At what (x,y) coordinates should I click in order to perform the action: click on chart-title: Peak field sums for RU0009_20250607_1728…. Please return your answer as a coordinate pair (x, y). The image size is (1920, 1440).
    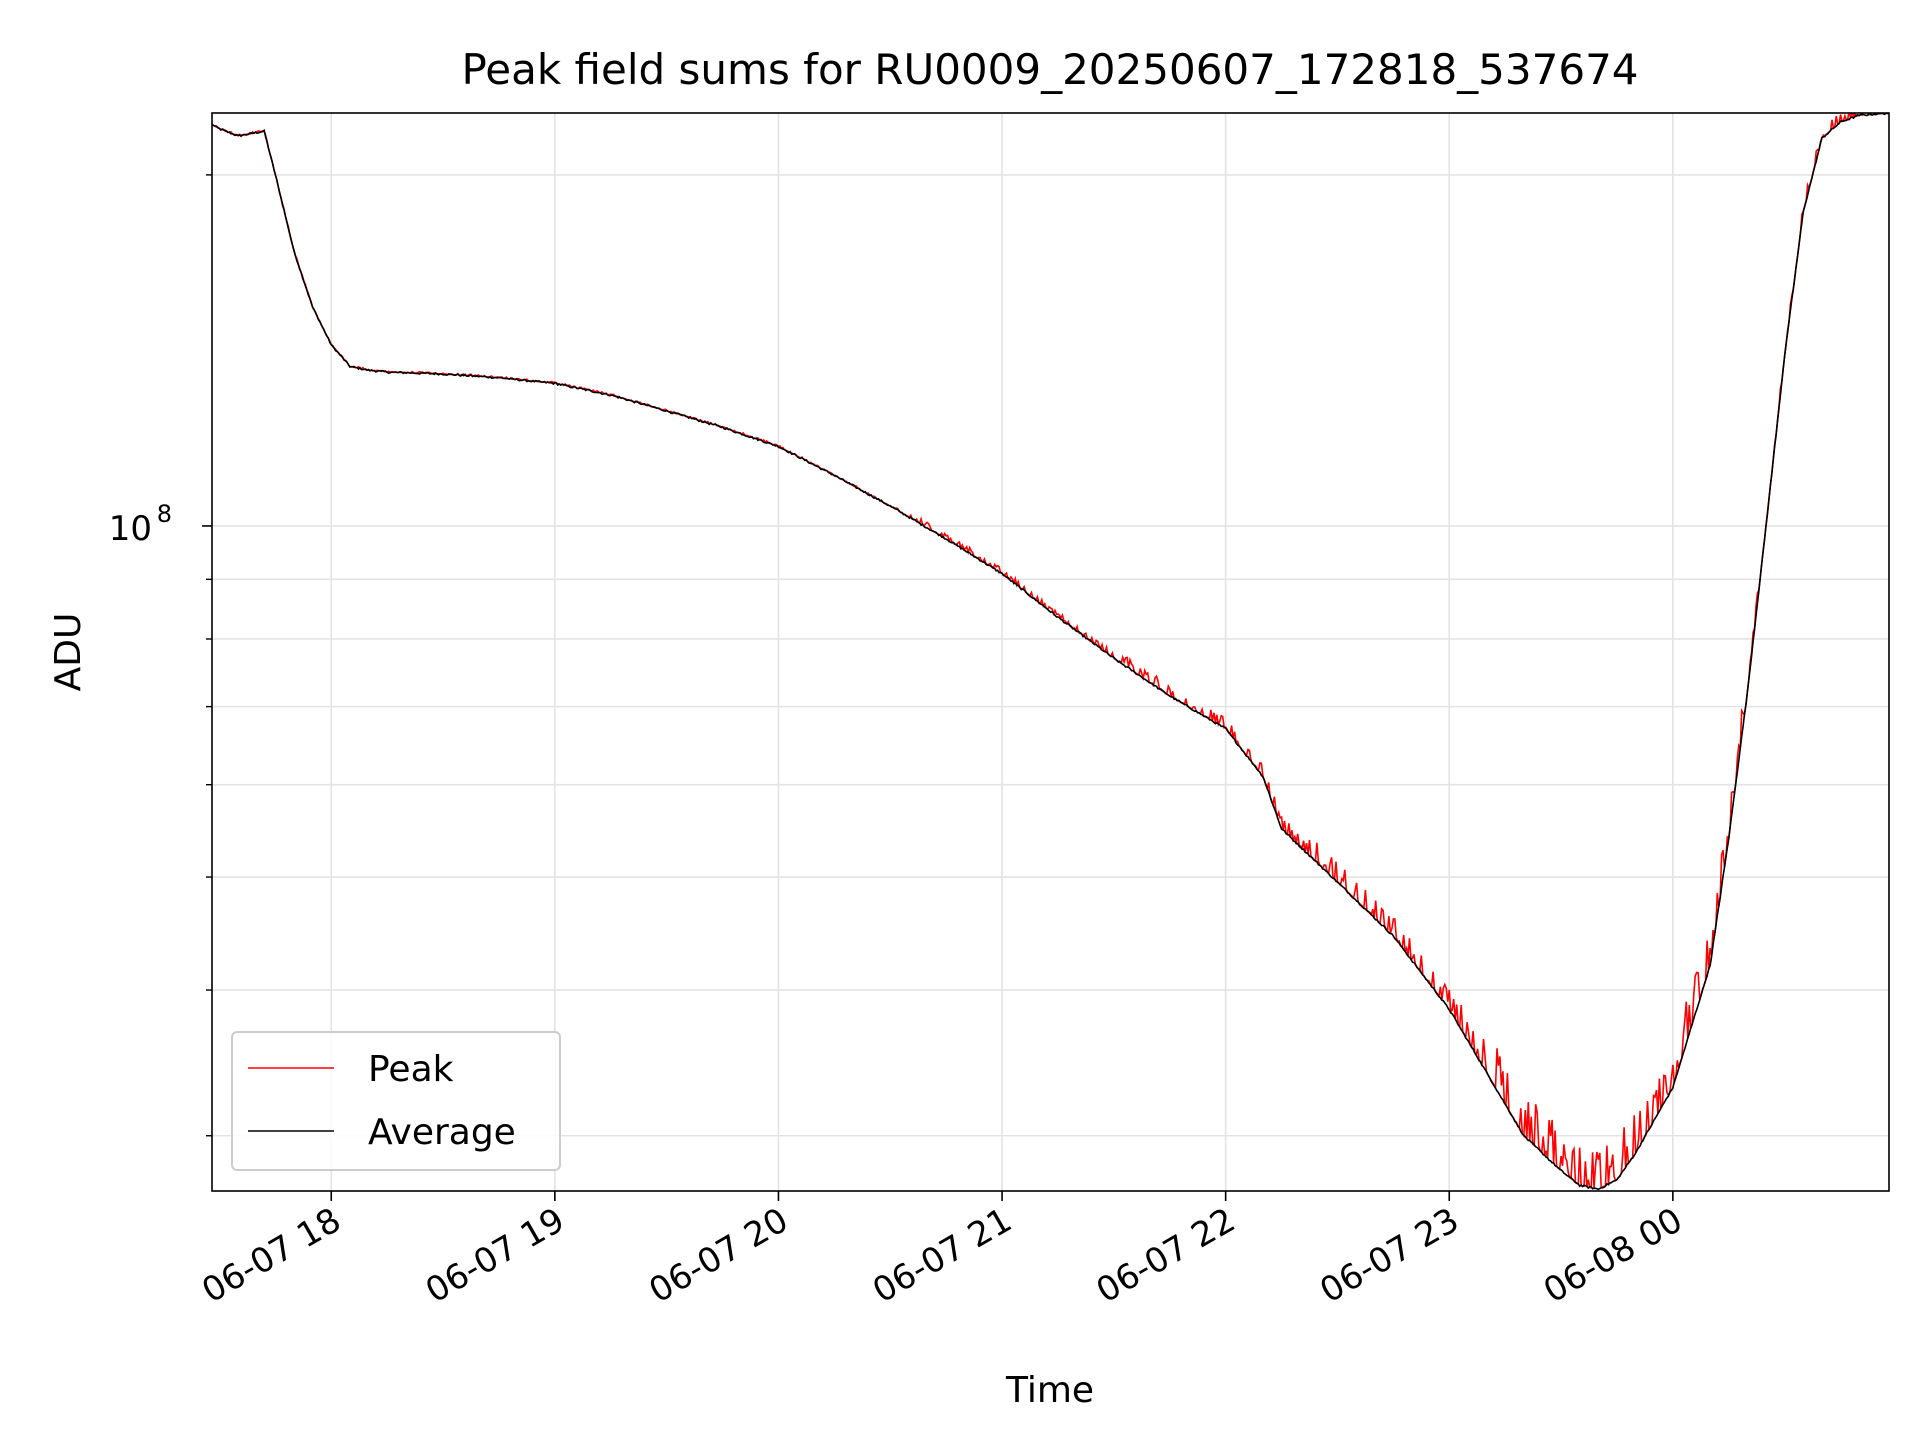
    Looking at the image, I should click on (1049, 69).